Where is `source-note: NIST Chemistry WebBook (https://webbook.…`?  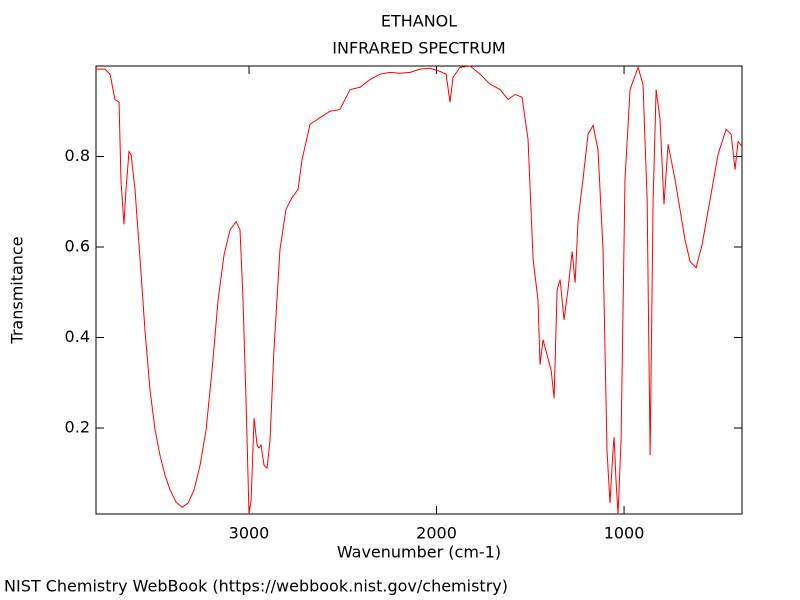 source-note: NIST Chemistry WebBook (https://webbook.… is located at coordinates (256, 586).